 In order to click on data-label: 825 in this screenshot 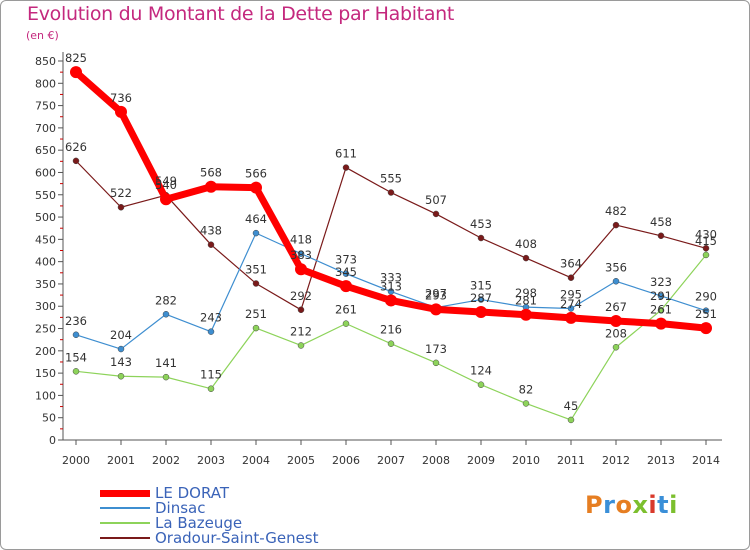, I will do `click(76, 58)`.